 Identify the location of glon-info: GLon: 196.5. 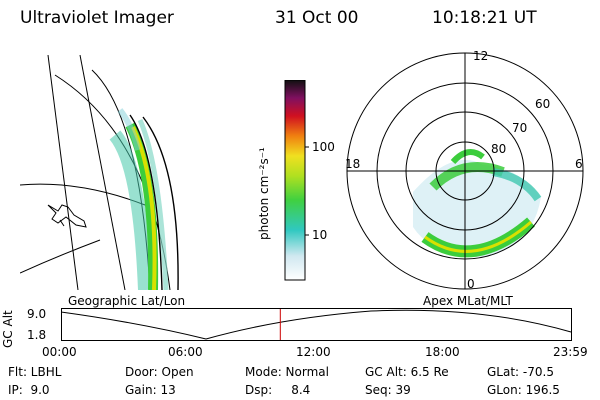
(523, 390).